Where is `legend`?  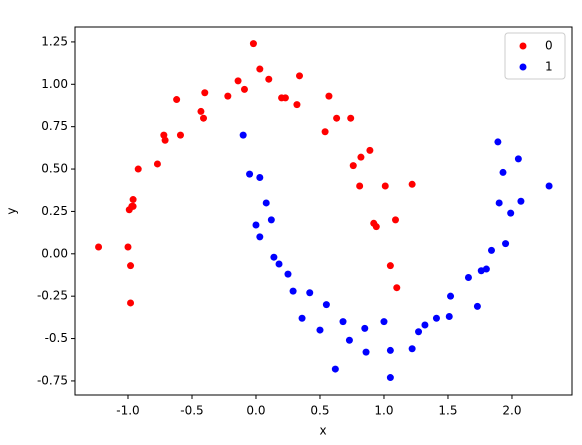 legend is located at coordinates (535, 56).